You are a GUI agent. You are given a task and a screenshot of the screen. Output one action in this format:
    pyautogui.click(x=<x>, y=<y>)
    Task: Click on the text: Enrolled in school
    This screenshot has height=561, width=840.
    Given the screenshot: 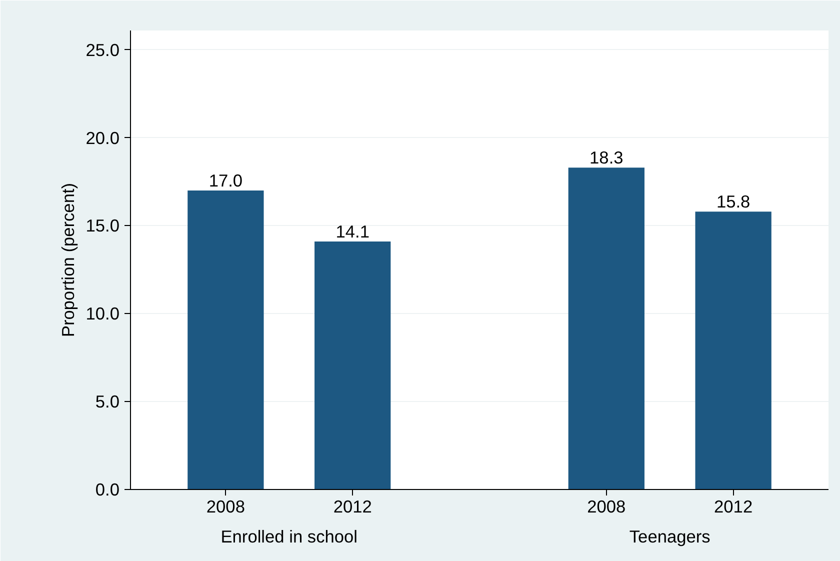 What is the action you would take?
    pyautogui.click(x=289, y=536)
    